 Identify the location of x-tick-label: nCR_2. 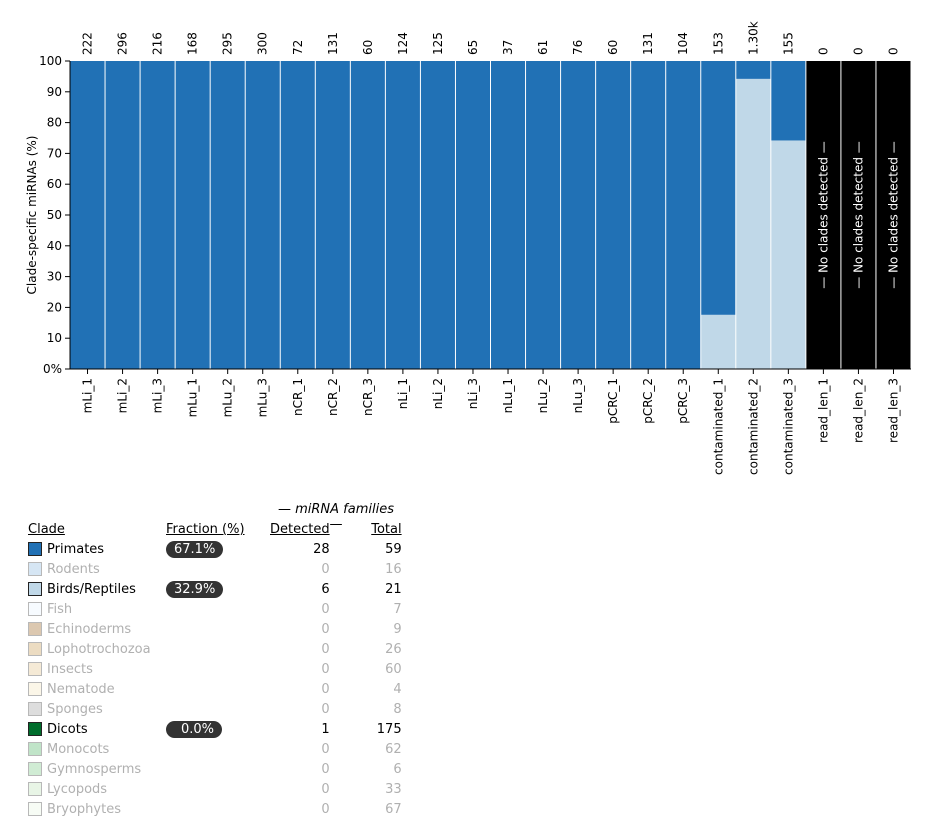
(333, 397).